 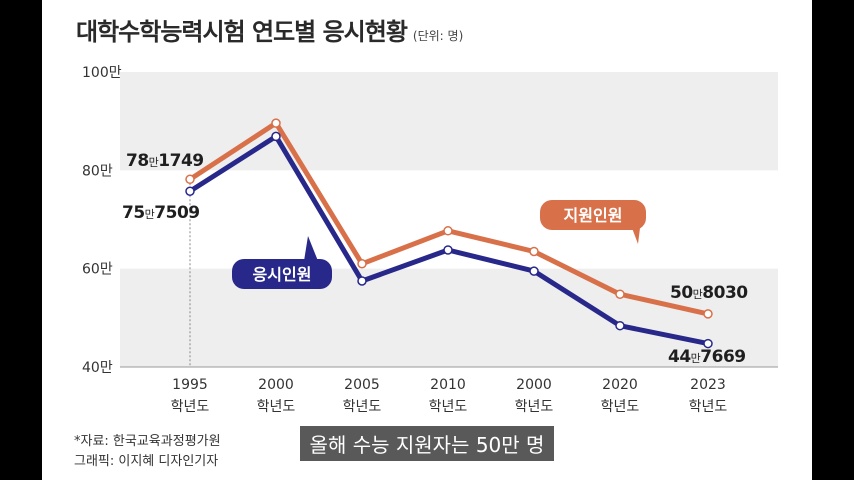 What do you see at coordinates (190, 396) in the screenshot?
I see `x-tick-label: 1995 학년도` at bounding box center [190, 396].